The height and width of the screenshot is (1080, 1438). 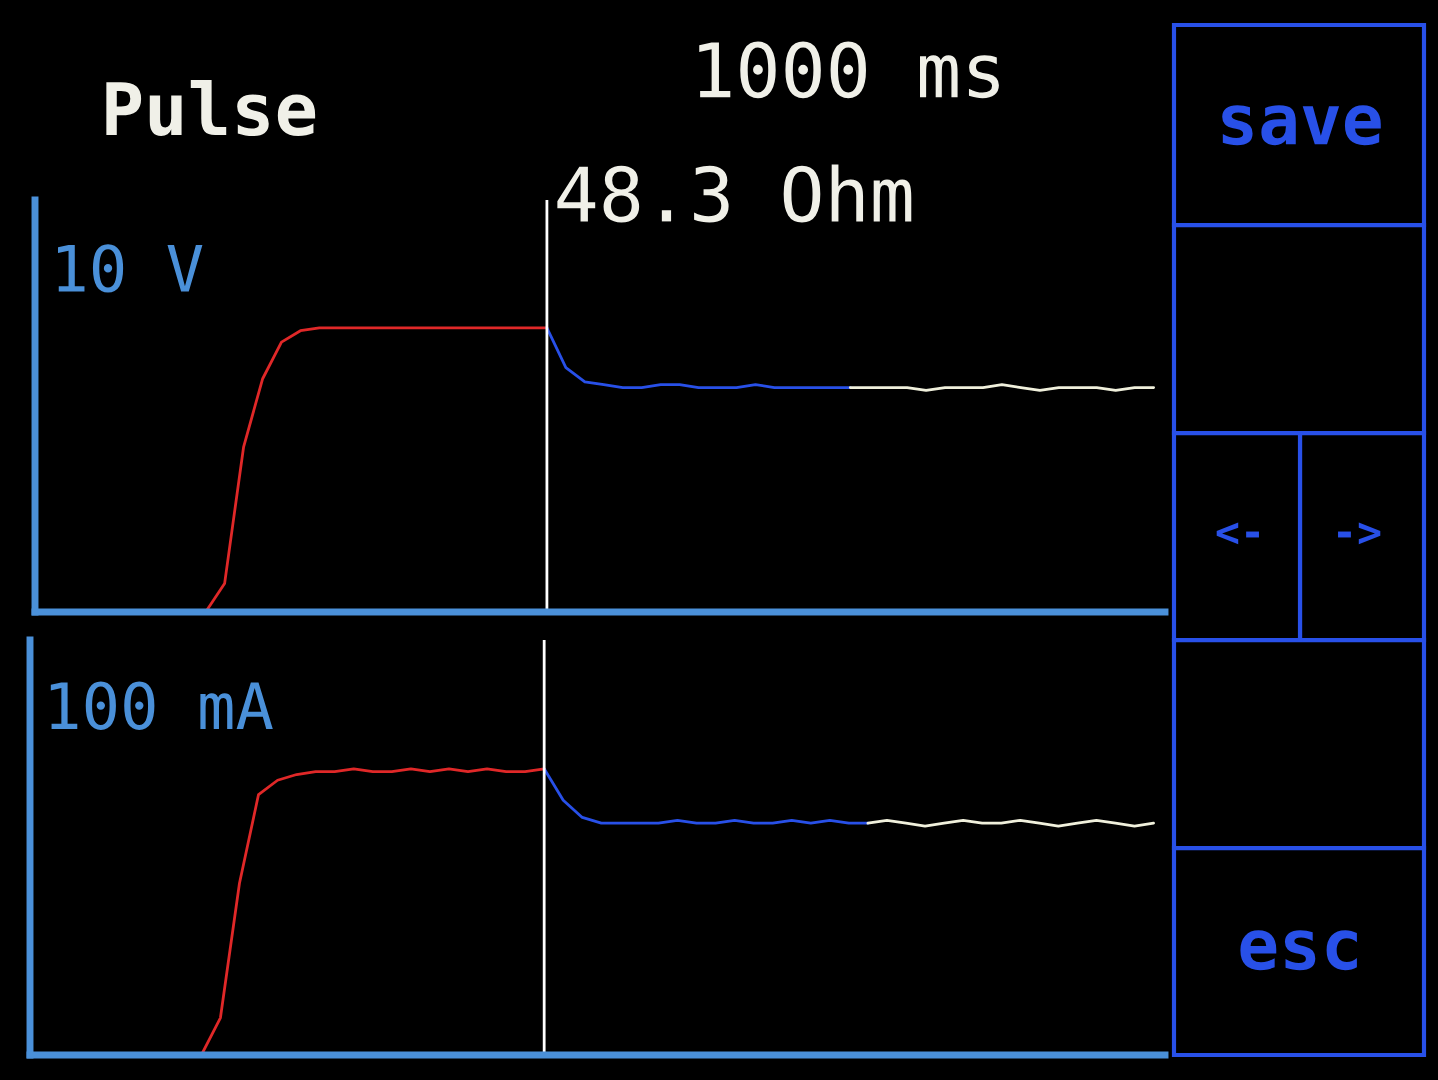 What do you see at coordinates (734, 193) in the screenshot?
I see `text: 48.3 Ohm` at bounding box center [734, 193].